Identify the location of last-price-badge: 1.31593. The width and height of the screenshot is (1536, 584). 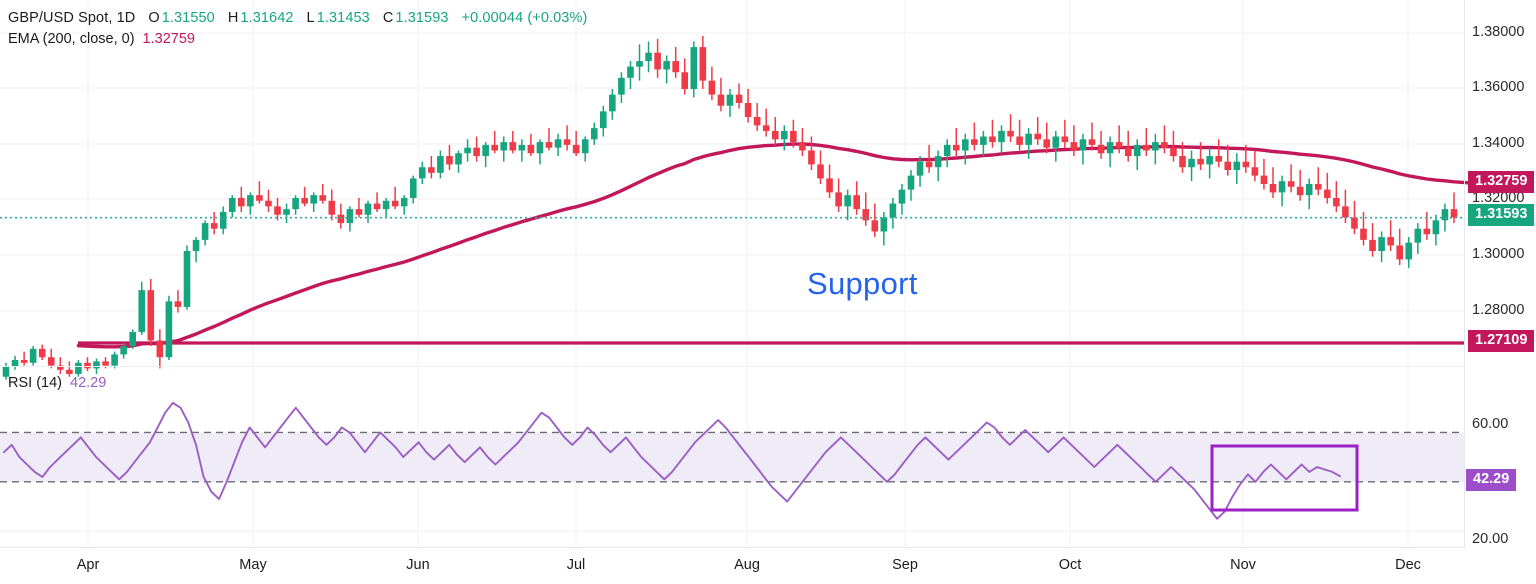
(1501, 215).